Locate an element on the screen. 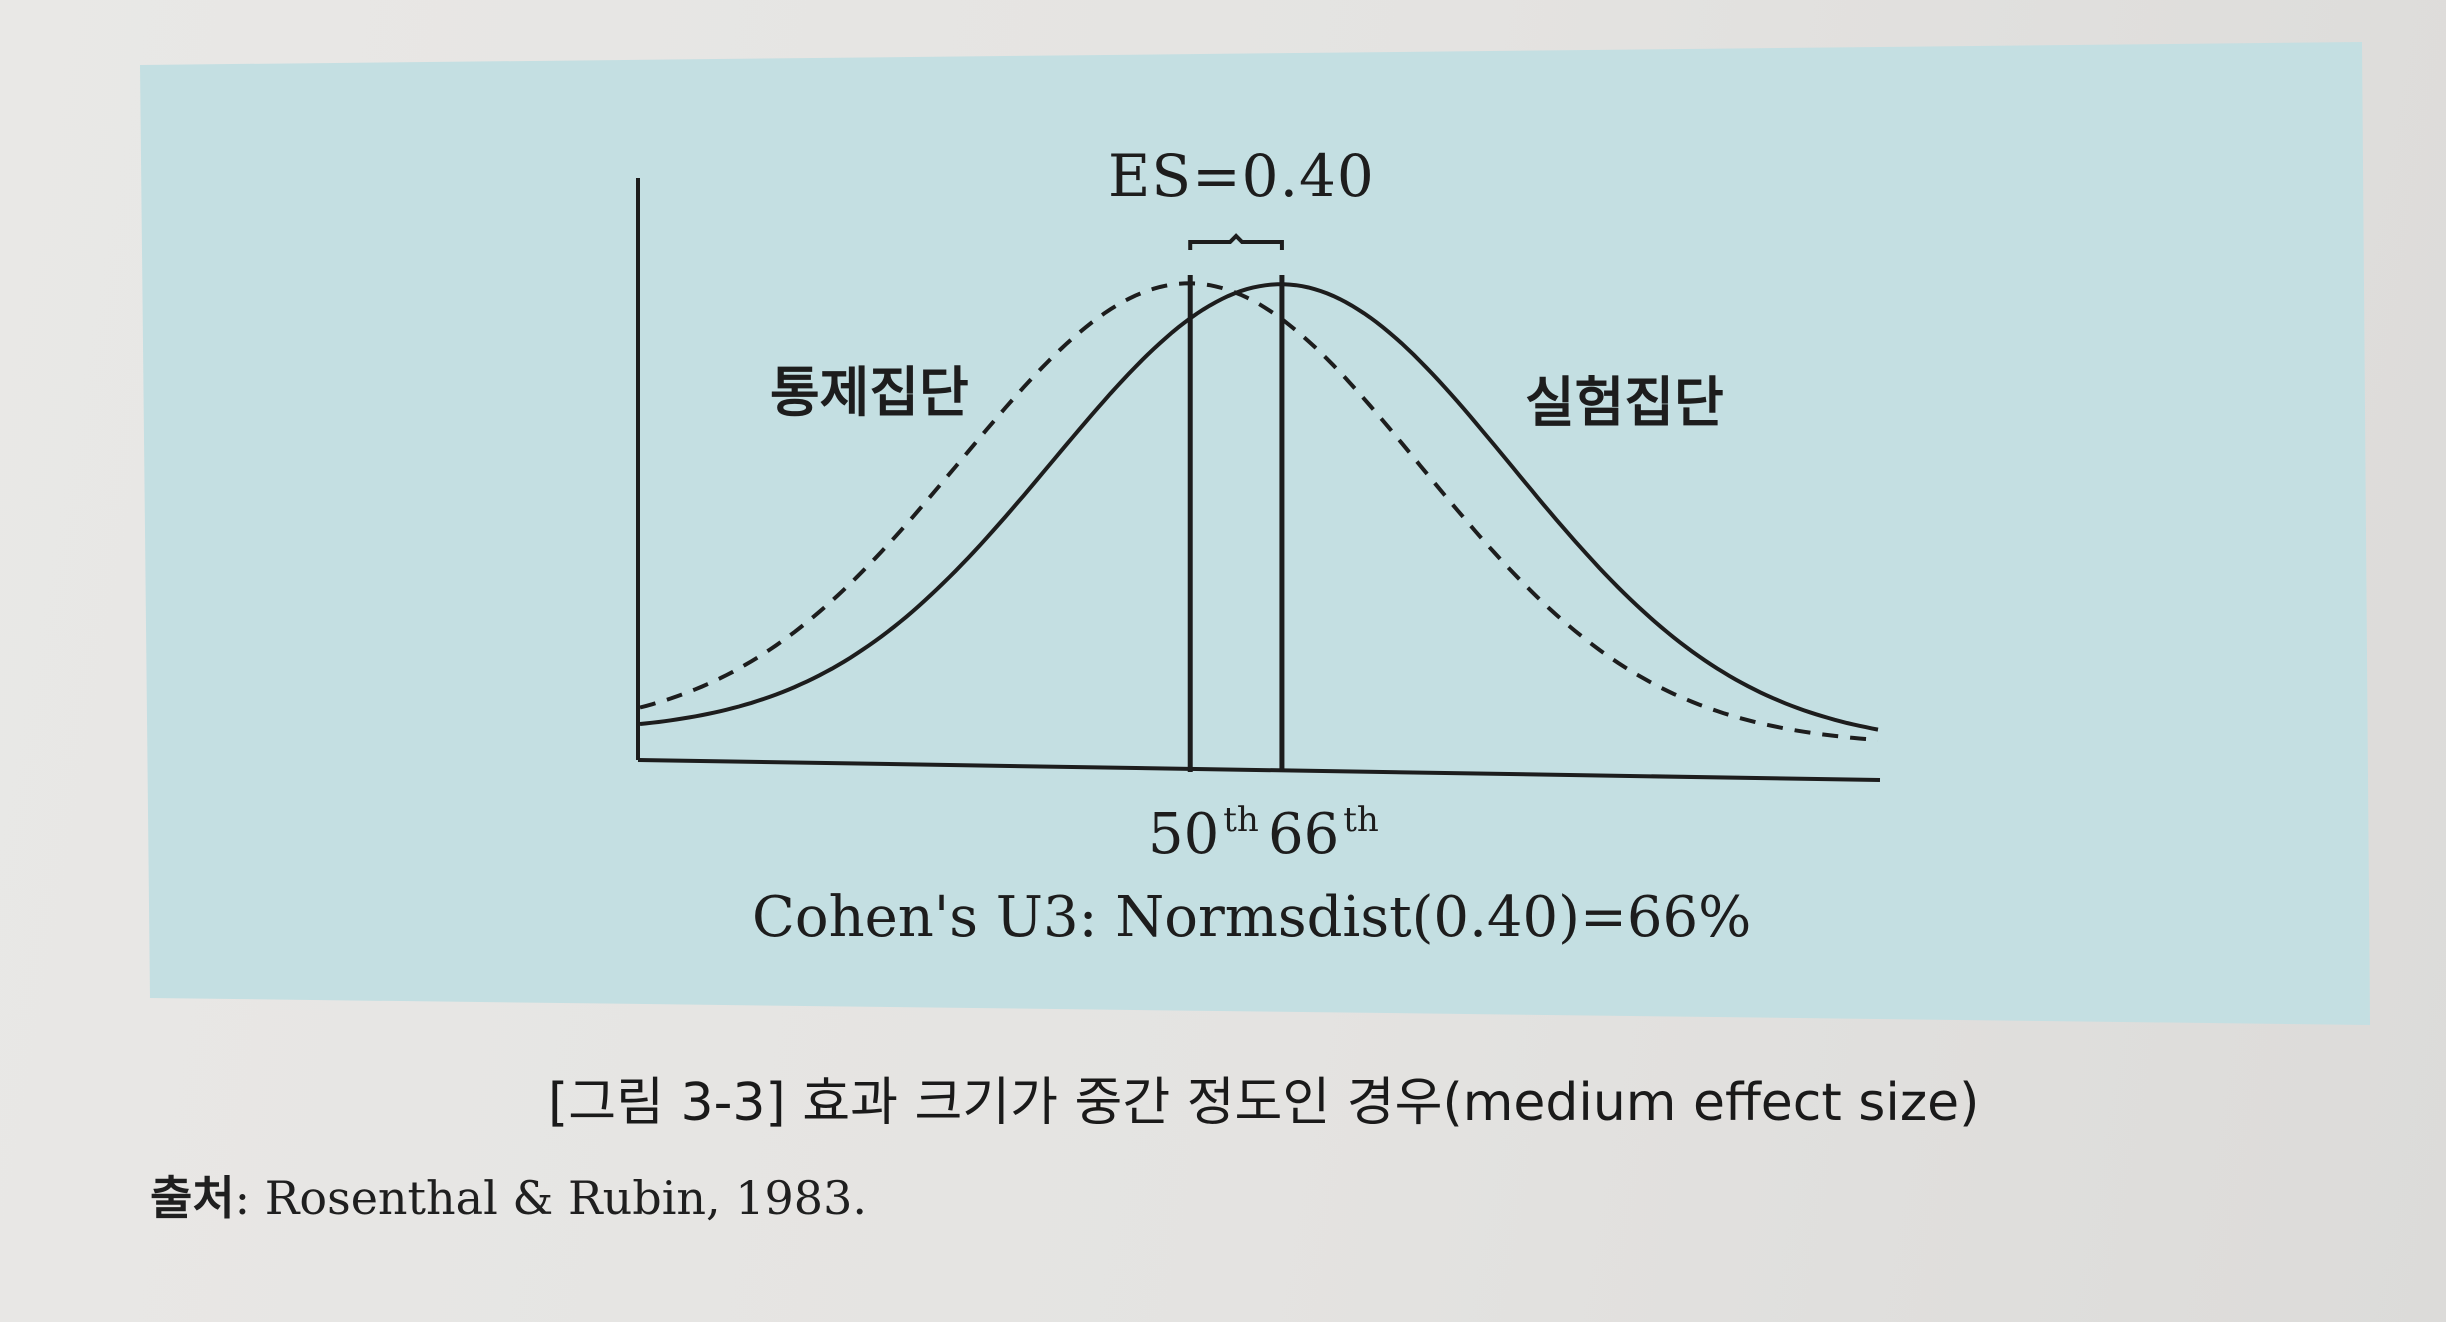 The width and height of the screenshot is (2446, 1322). effect-size-label: ES=0.40 is located at coordinates (1241, 176).